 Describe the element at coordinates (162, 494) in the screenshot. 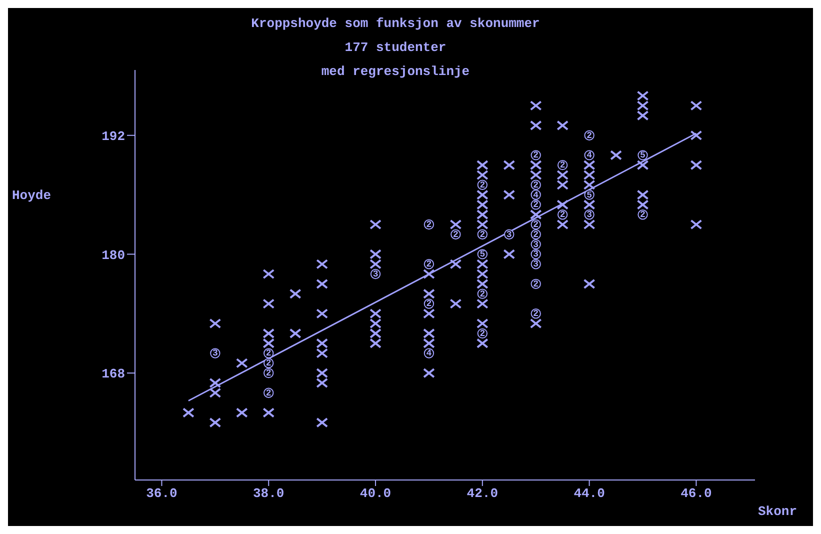

I see `x-tick-label: 36.0` at that location.